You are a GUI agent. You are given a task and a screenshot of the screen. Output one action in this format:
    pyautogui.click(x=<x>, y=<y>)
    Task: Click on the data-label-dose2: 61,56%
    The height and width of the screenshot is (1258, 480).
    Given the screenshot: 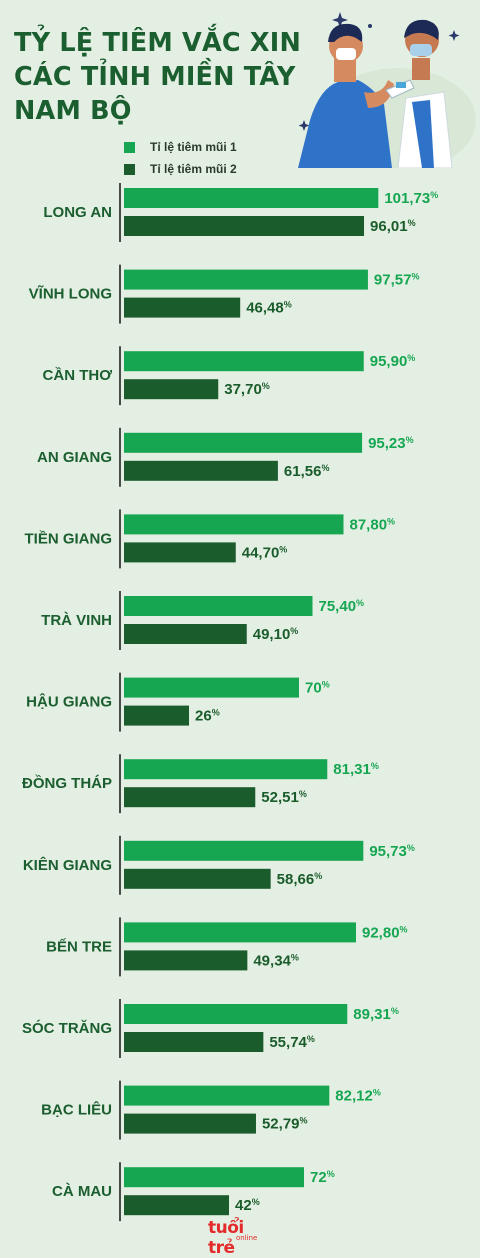 What is the action you would take?
    pyautogui.click(x=307, y=471)
    